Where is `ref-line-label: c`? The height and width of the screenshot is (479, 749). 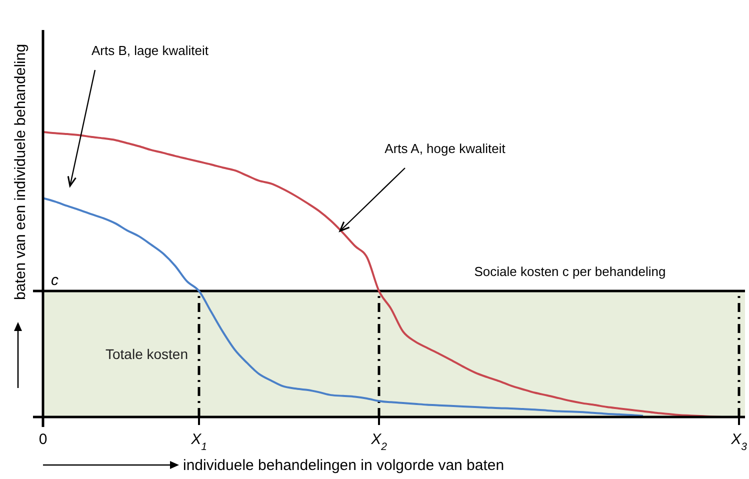 ref-line-label: c is located at coordinates (55, 281).